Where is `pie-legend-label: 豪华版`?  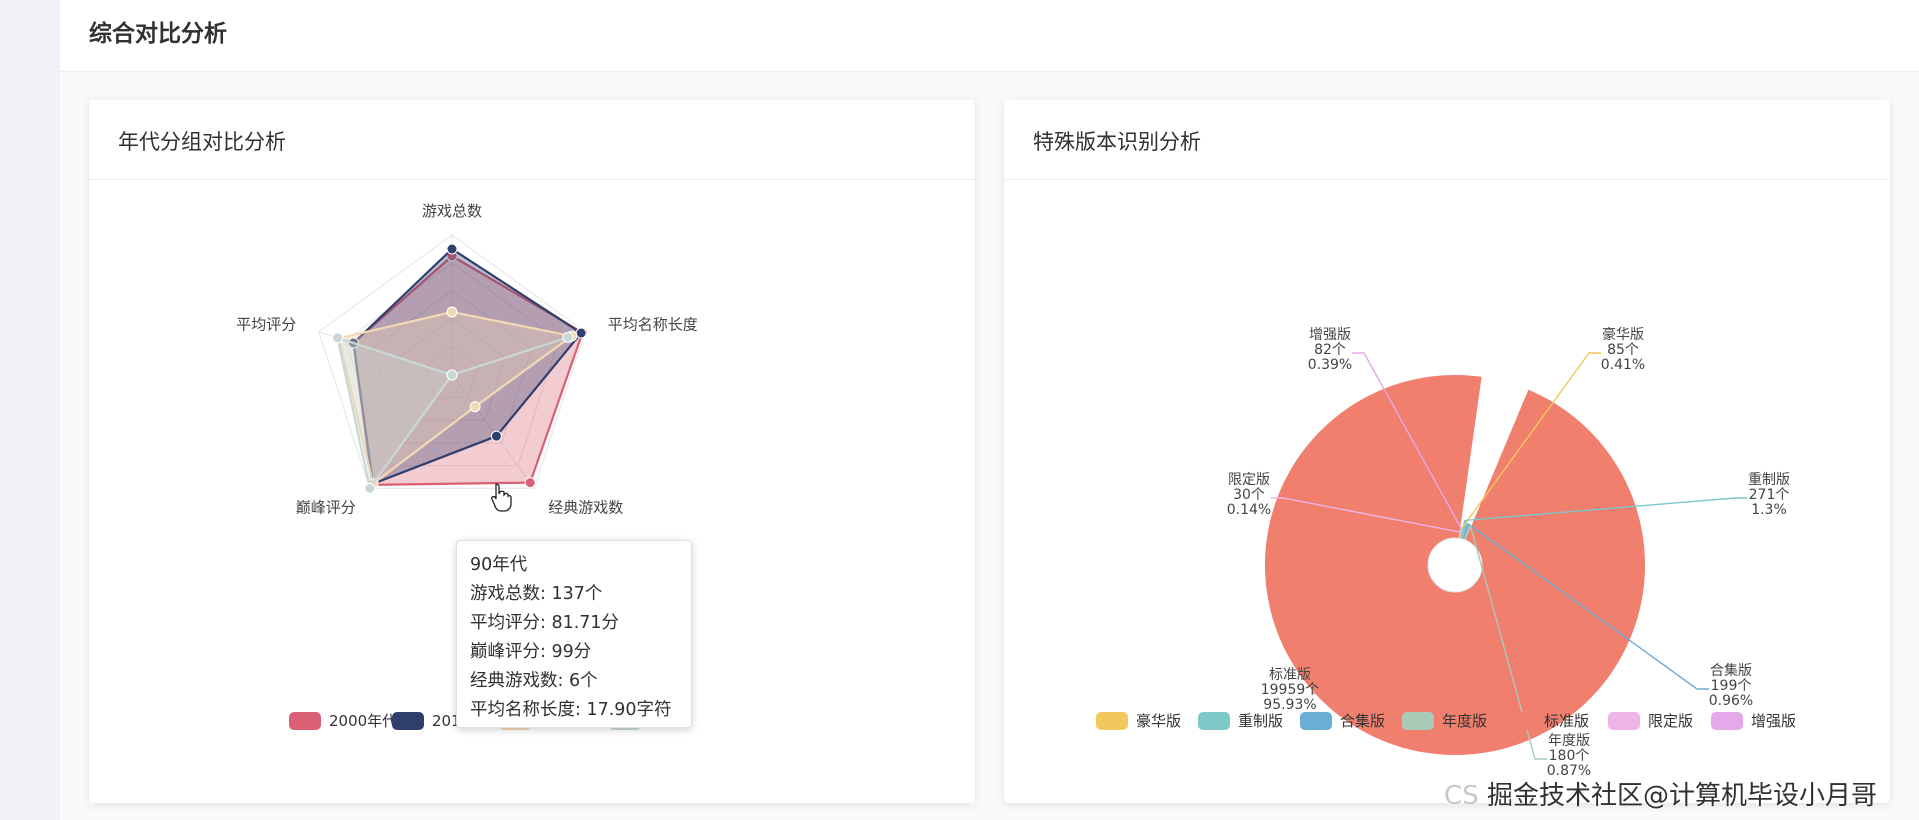 pie-legend-label: 豪华版 is located at coordinates (1158, 721).